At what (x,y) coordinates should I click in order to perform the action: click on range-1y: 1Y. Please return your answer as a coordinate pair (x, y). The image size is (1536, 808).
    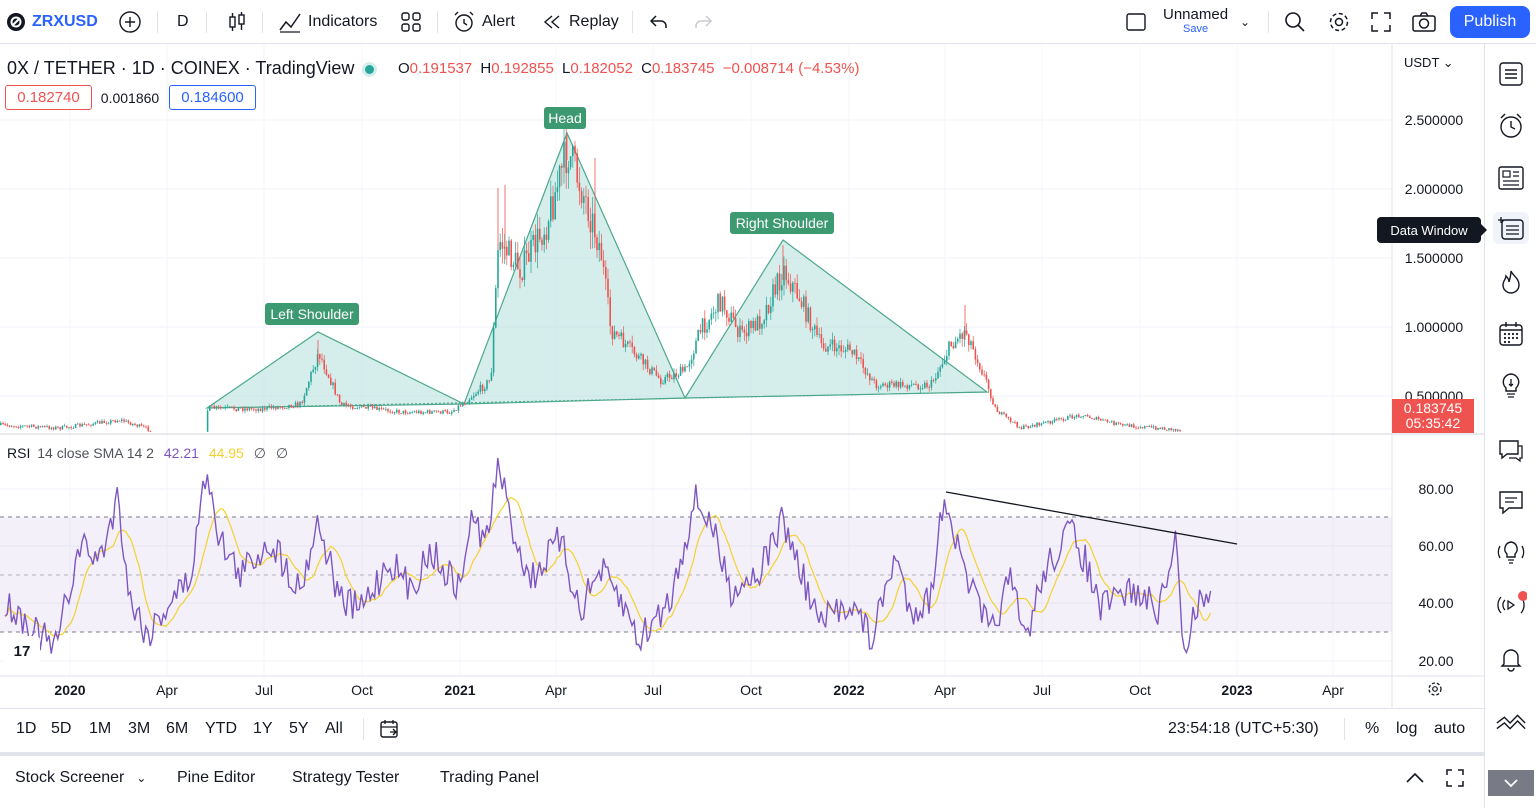
    Looking at the image, I should click on (263, 728).